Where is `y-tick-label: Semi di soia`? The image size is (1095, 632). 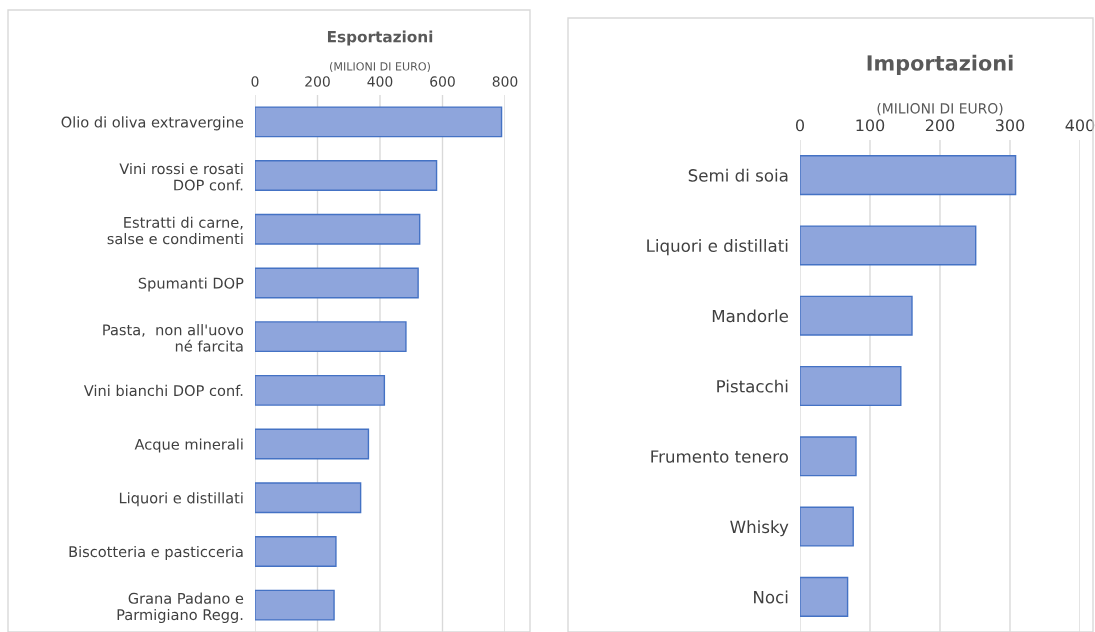
y-tick-label: Semi di soia is located at coordinates (738, 175).